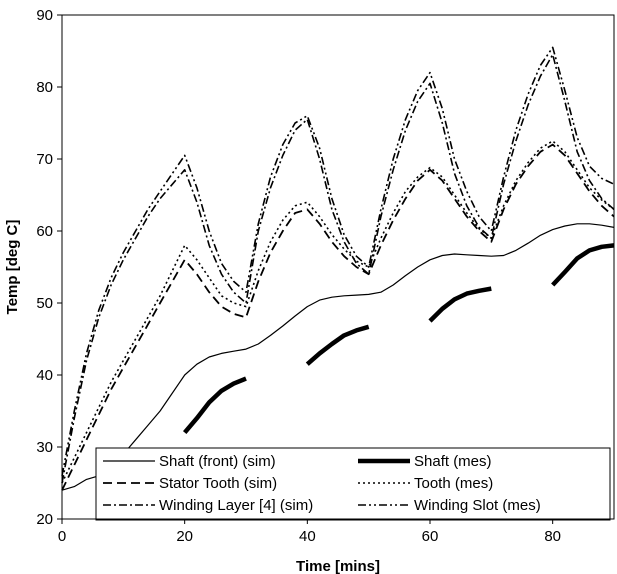 The width and height of the screenshot is (617, 574). Describe the element at coordinates (552, 536) in the screenshot. I see `x-tick-label: 80` at that location.